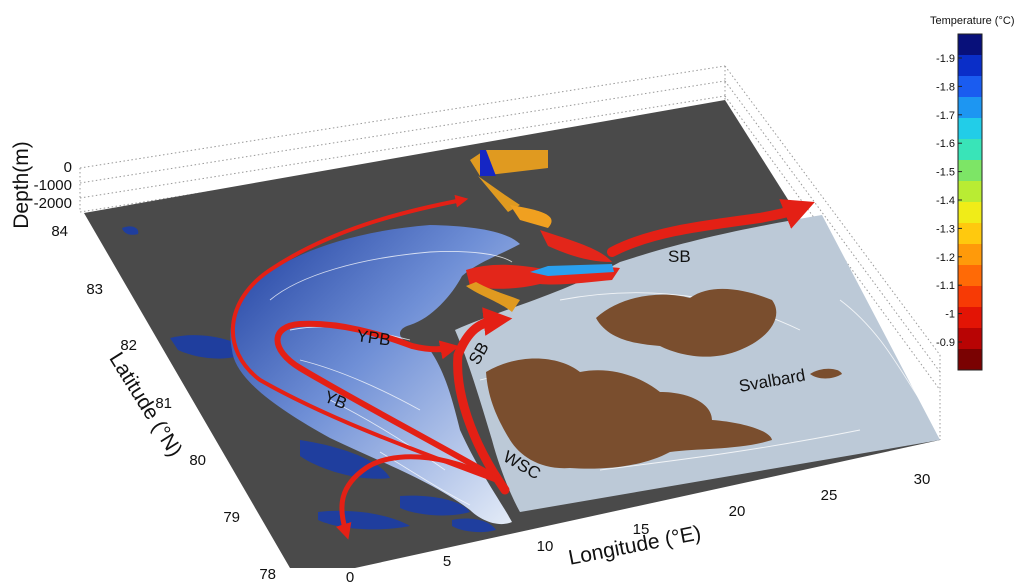  I want to click on colorbar-bands, so click(970, 202).